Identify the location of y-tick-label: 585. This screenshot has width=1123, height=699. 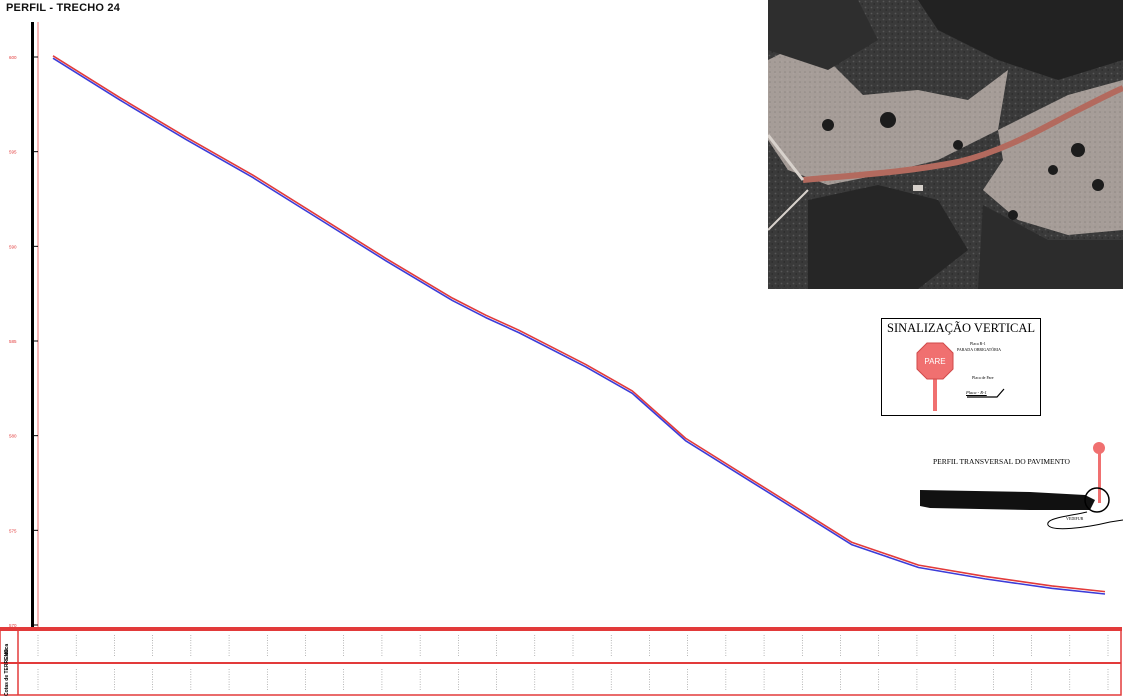
(13, 341).